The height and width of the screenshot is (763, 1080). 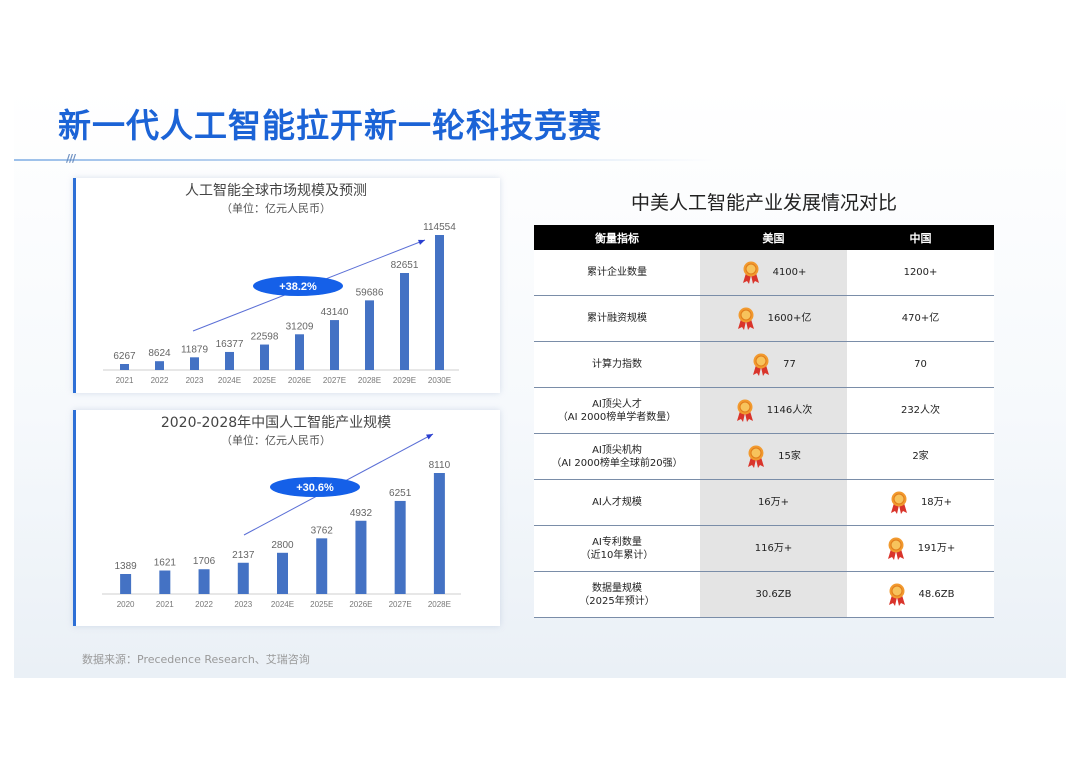 What do you see at coordinates (159, 353) in the screenshot?
I see `data-label: 8624` at bounding box center [159, 353].